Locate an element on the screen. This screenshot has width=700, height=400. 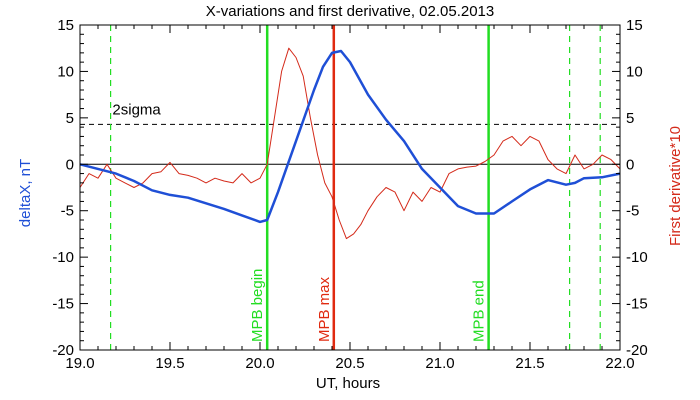
y-axis-label-left: deltaX, nT is located at coordinates (25, 193).